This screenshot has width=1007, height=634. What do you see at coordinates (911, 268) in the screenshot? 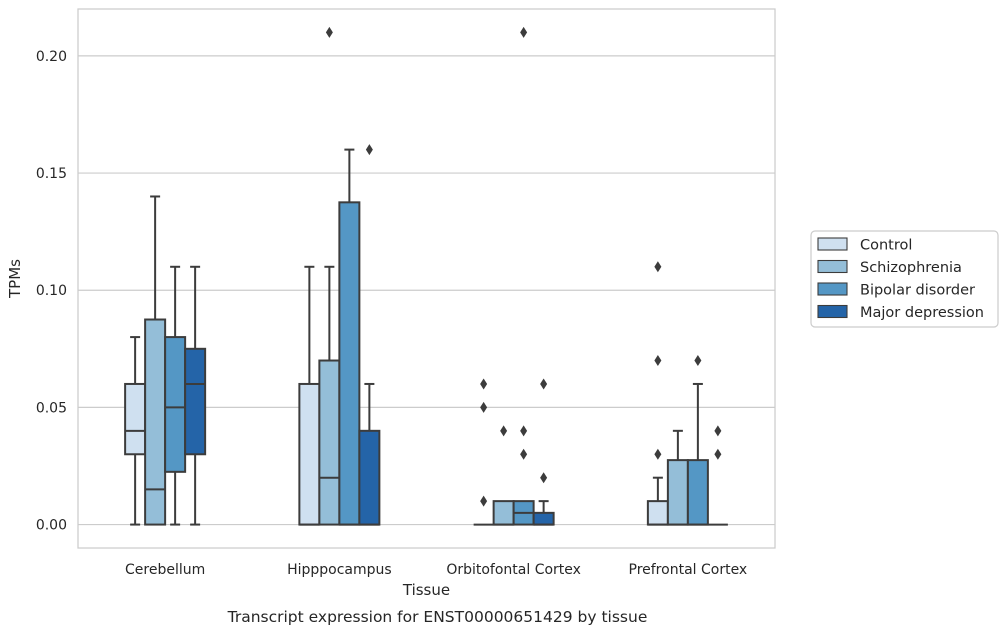
I see `legend-label: Schizophrenia` at bounding box center [911, 268].